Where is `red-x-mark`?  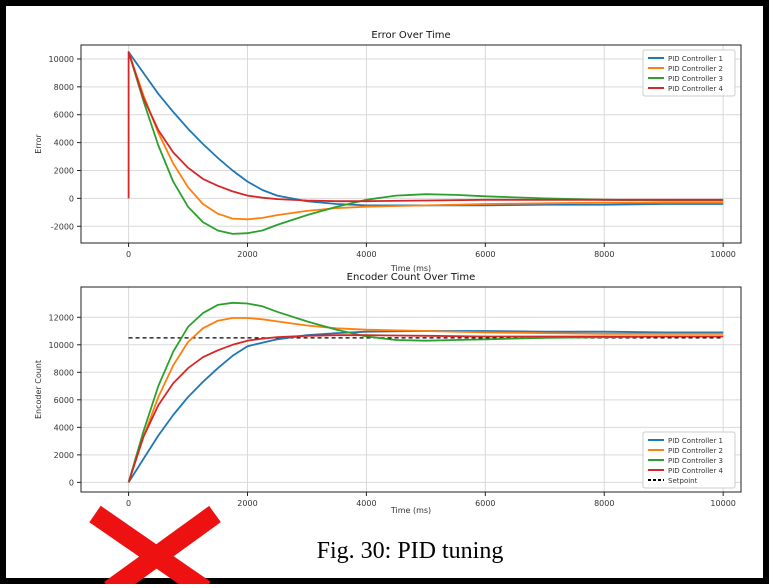
red-x-mark is located at coordinates (155, 546).